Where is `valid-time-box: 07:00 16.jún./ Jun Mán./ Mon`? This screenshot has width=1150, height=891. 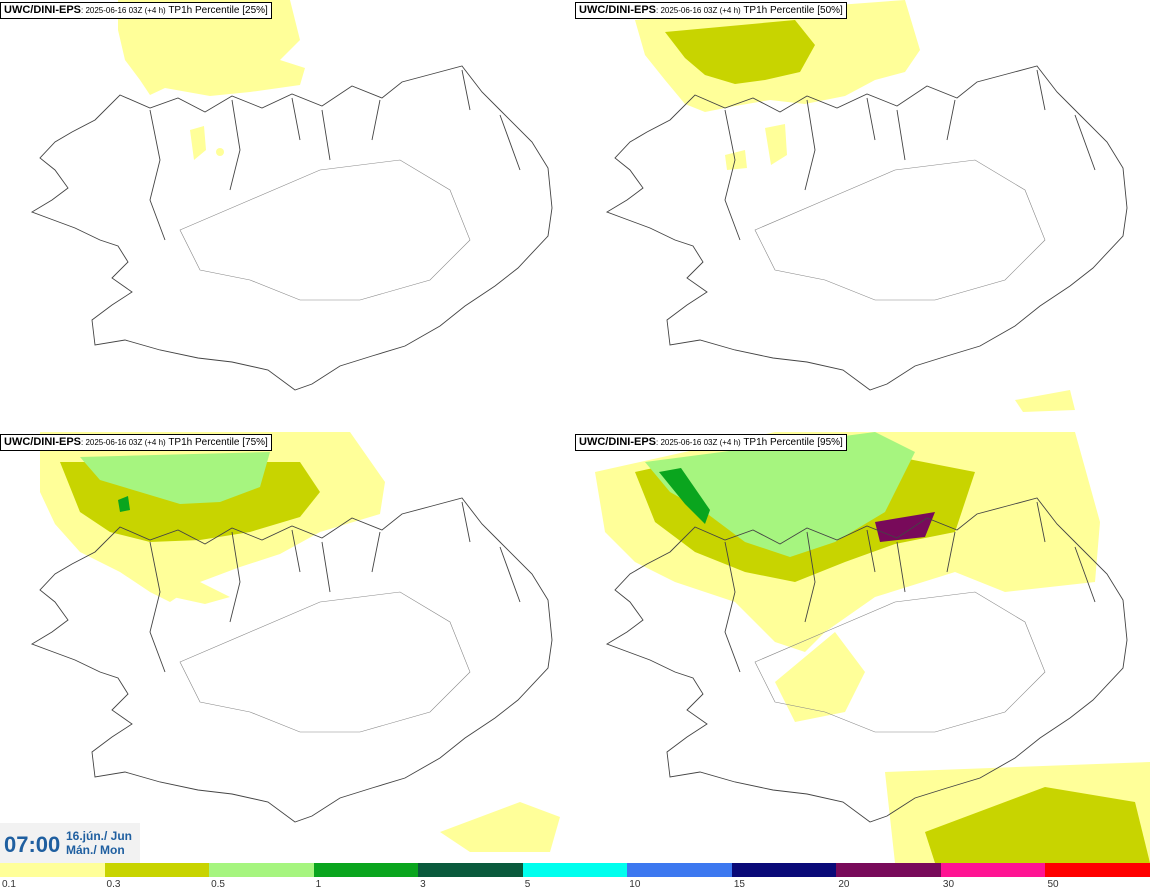
valid-time-box: 07:00 16.jún./ Jun Mán./ Mon is located at coordinates (70, 843).